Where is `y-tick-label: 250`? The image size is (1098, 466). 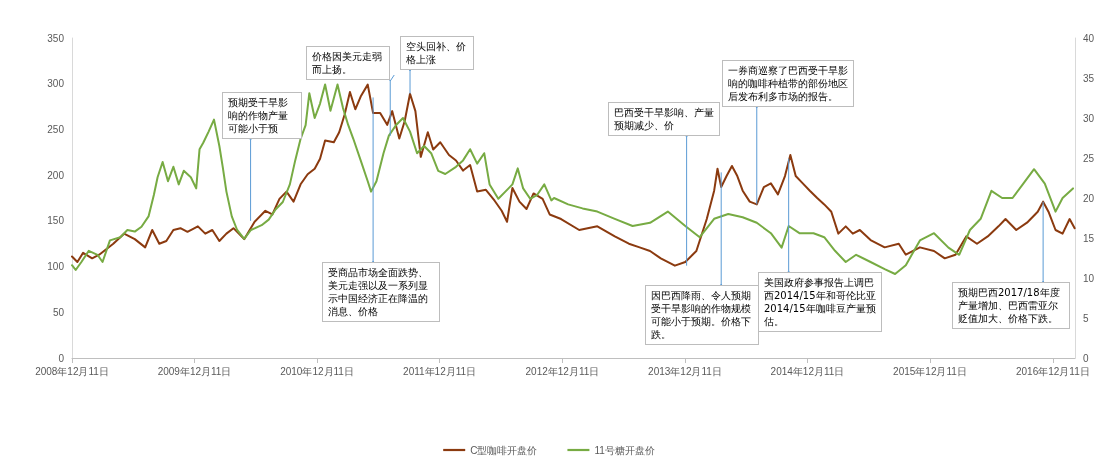
y-tick-label: 250 is located at coordinates (56, 129).